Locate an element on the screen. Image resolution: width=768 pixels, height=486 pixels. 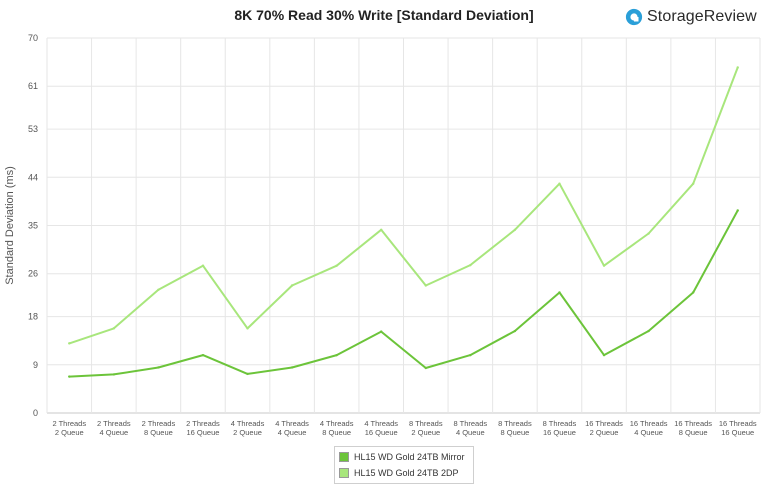
x-tick-label: 16 Threads 2 Queue is located at coordinates (604, 428).